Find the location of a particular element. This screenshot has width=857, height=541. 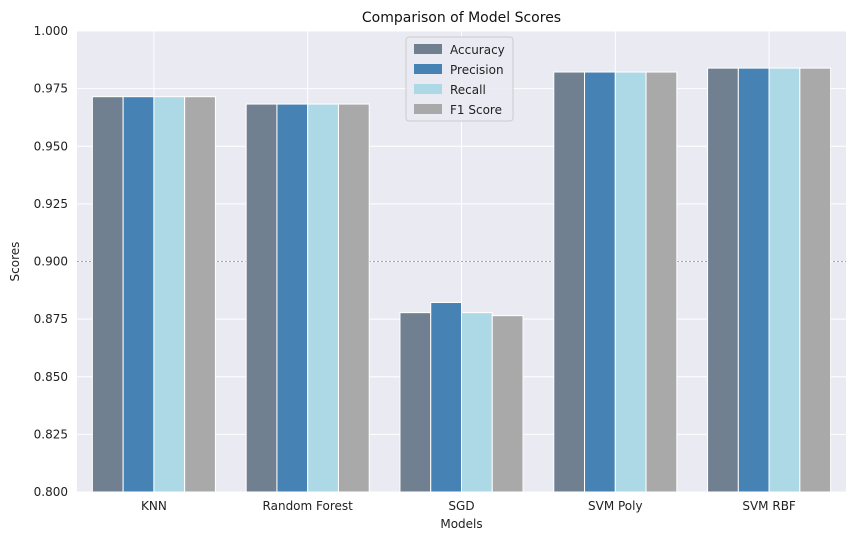

legend-label: Accuracy is located at coordinates (477, 50).